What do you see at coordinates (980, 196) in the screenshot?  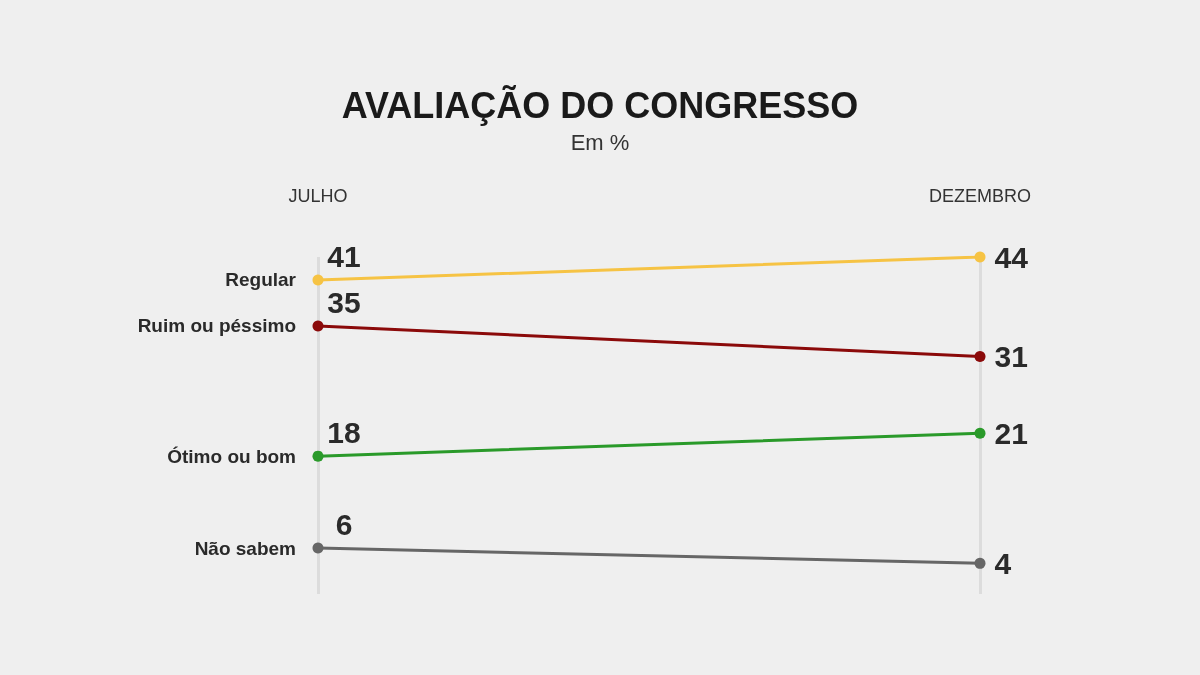 I see `x-tick-label: DEZEMBRO` at bounding box center [980, 196].